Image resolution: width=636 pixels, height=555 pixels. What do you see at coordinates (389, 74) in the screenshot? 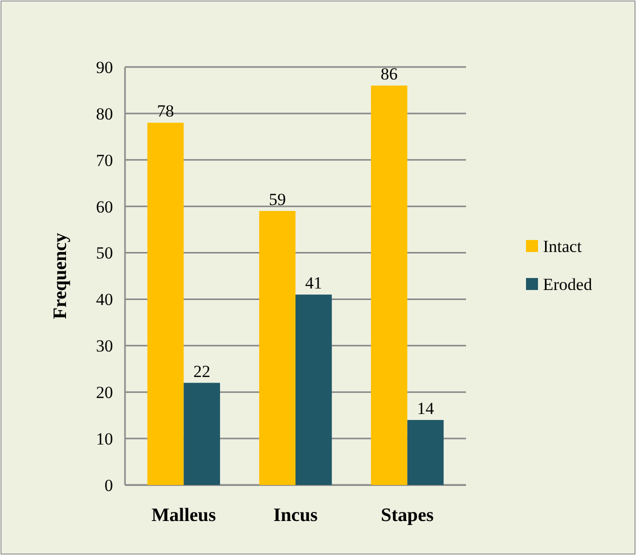
I see `data-label: 86` at bounding box center [389, 74].